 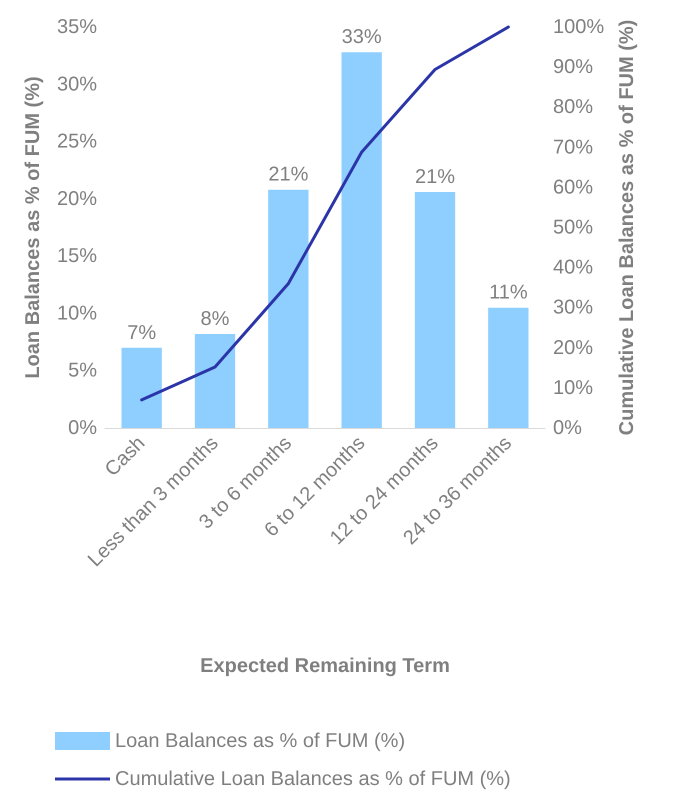 I want to click on y-tick-label: 25%, so click(x=77, y=141).